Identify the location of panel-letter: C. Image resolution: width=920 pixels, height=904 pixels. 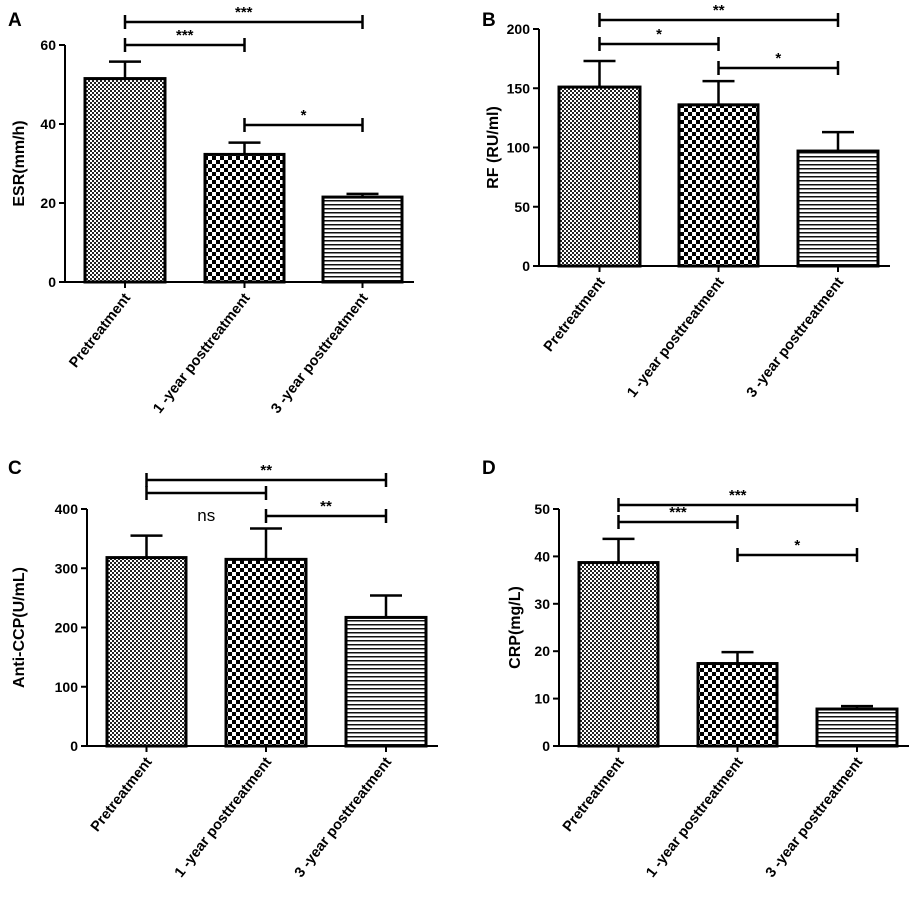
(15, 468).